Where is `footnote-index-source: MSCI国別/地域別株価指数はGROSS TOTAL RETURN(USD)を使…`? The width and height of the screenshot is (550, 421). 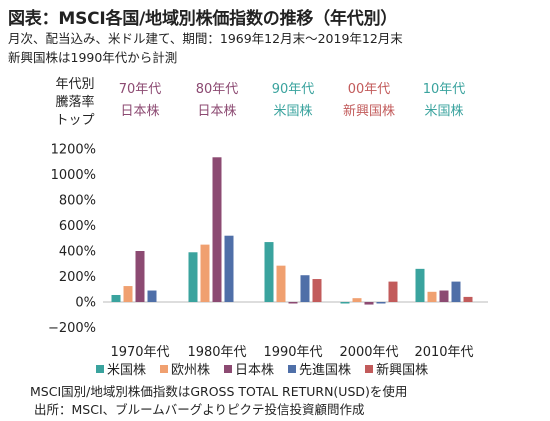 footnote-index-source: MSCI国別/地域別株価指数はGROSS TOTAL RETURN(USD)を使… is located at coordinates (219, 391).